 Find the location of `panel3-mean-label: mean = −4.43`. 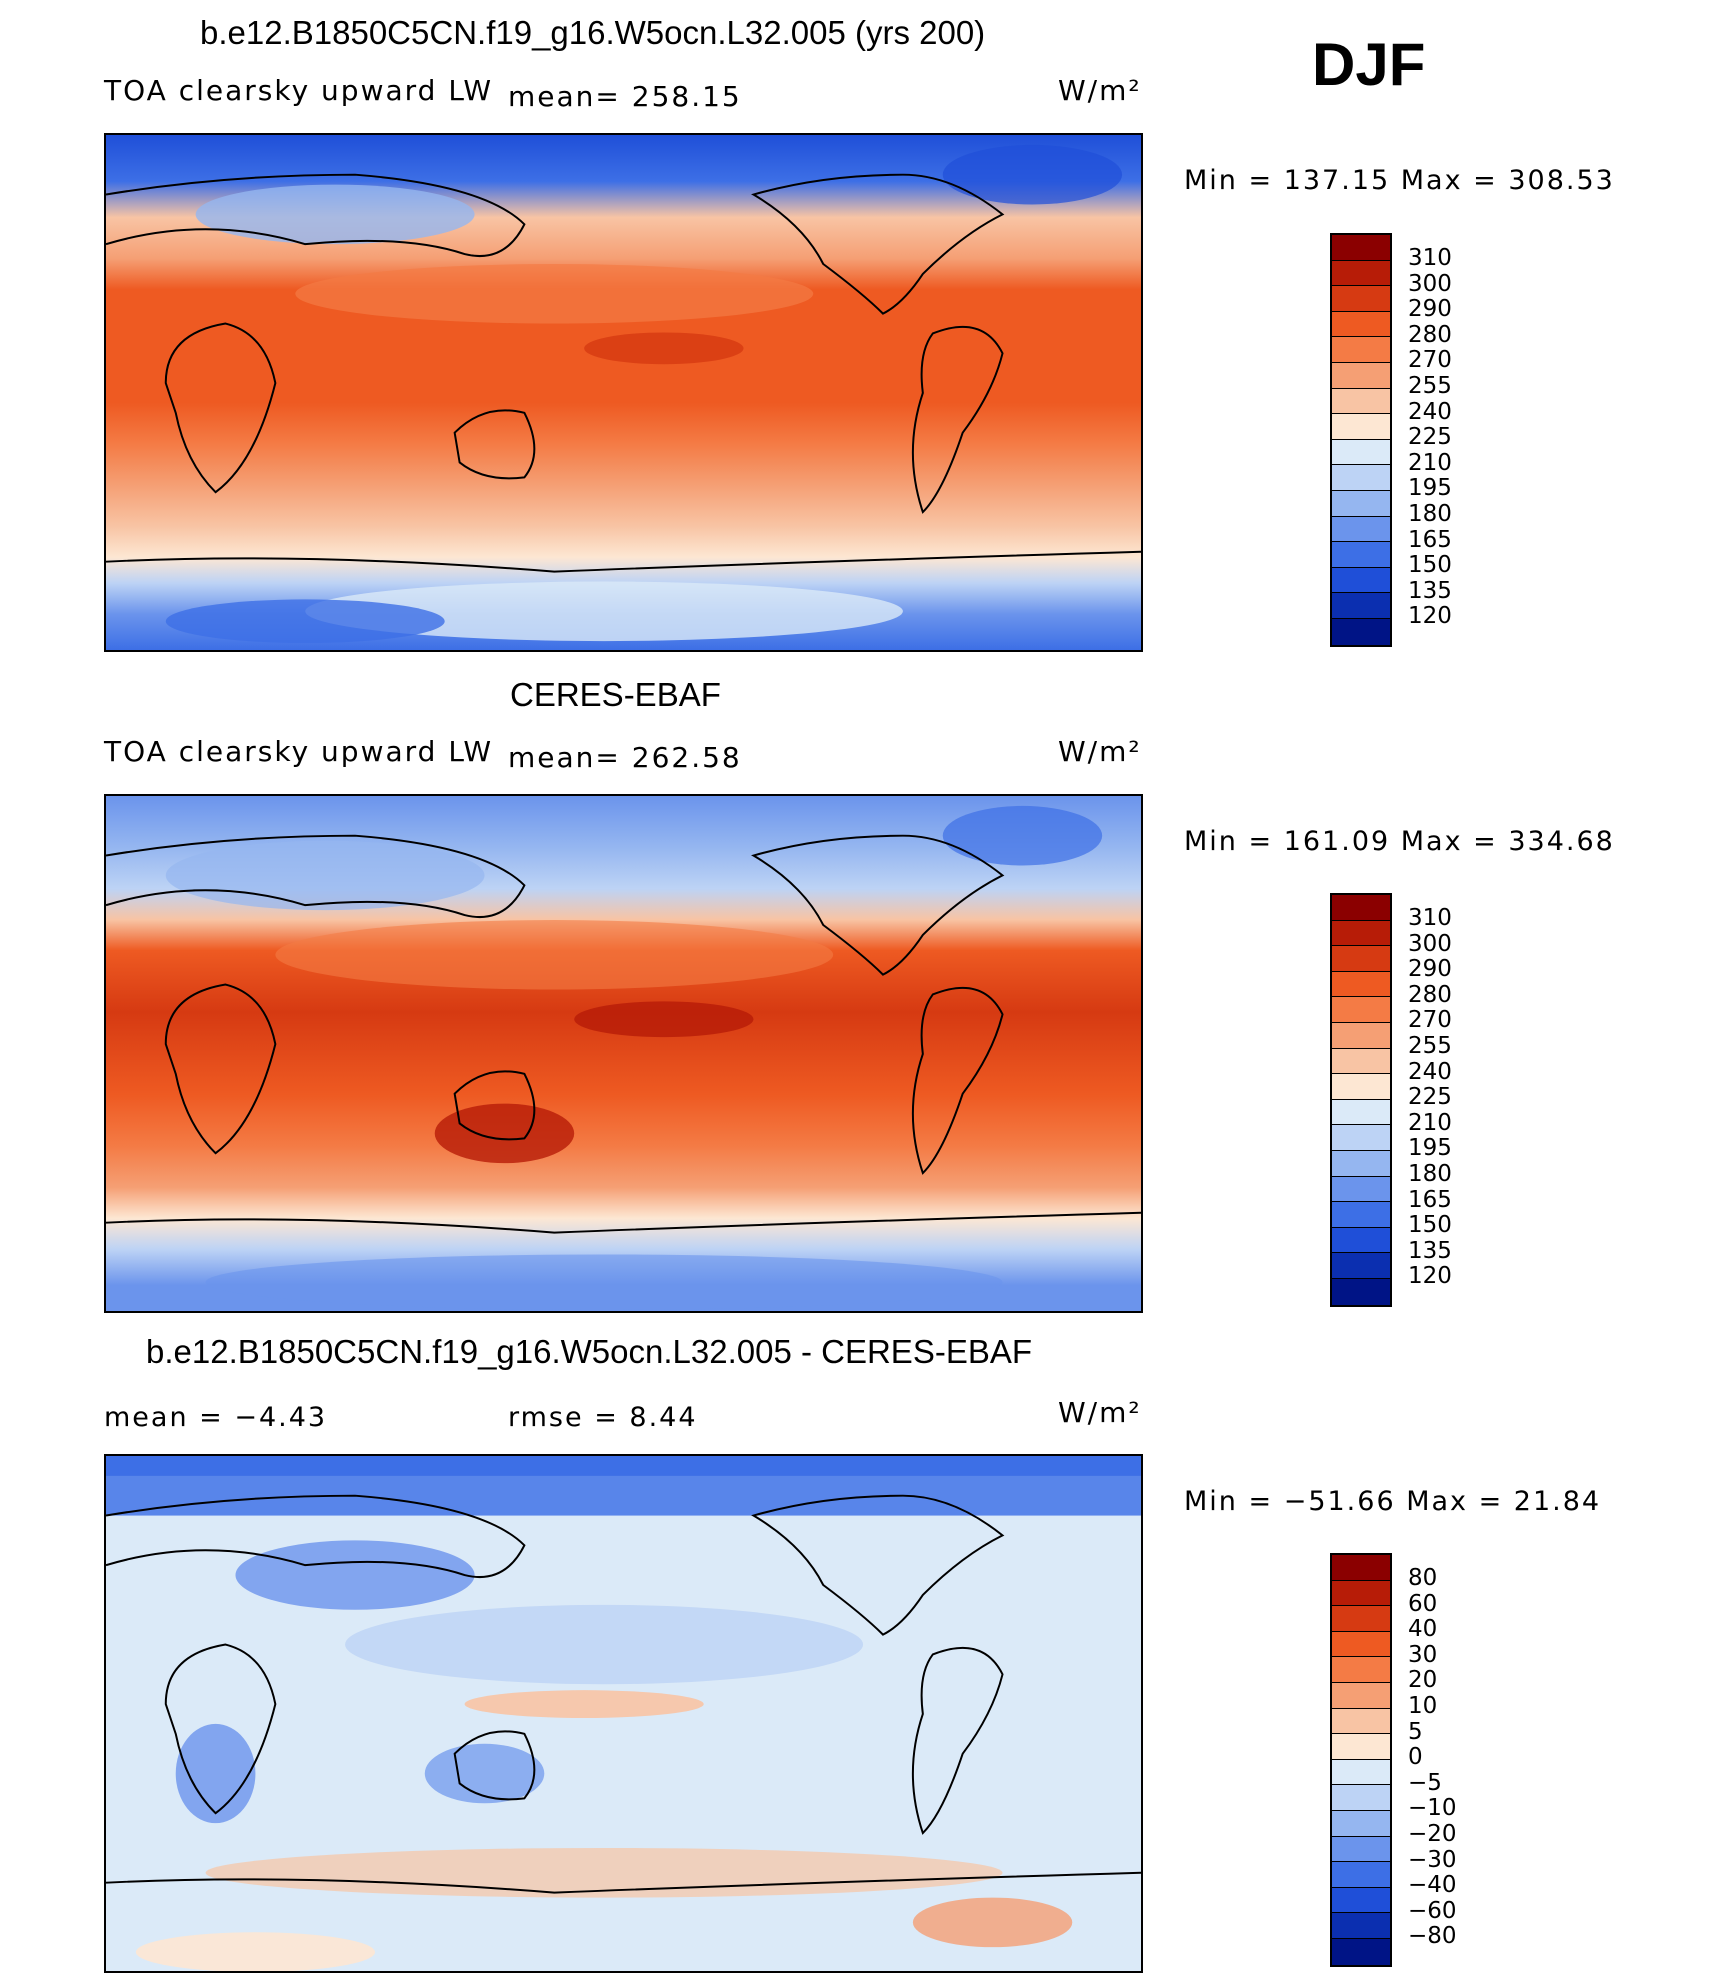

panel3-mean-label: mean = −4.43 is located at coordinates (216, 1417).